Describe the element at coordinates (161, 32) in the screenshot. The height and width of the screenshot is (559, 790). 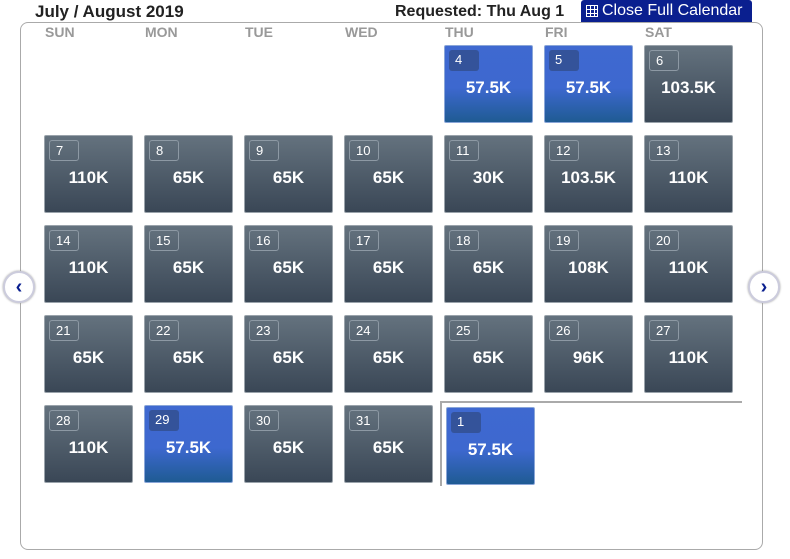
I see `day-of-week-header: MON` at that location.